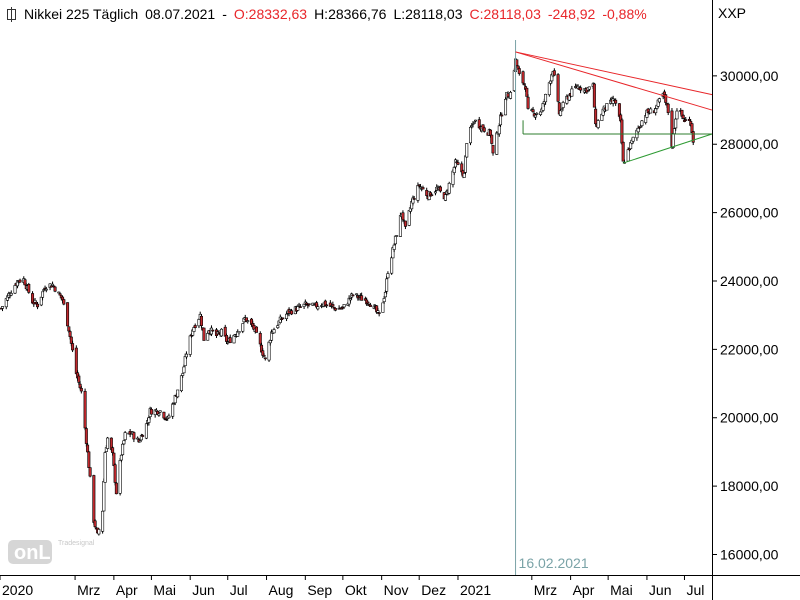  What do you see at coordinates (475, 590) in the screenshot?
I see `x-tick-label: 2021` at bounding box center [475, 590].